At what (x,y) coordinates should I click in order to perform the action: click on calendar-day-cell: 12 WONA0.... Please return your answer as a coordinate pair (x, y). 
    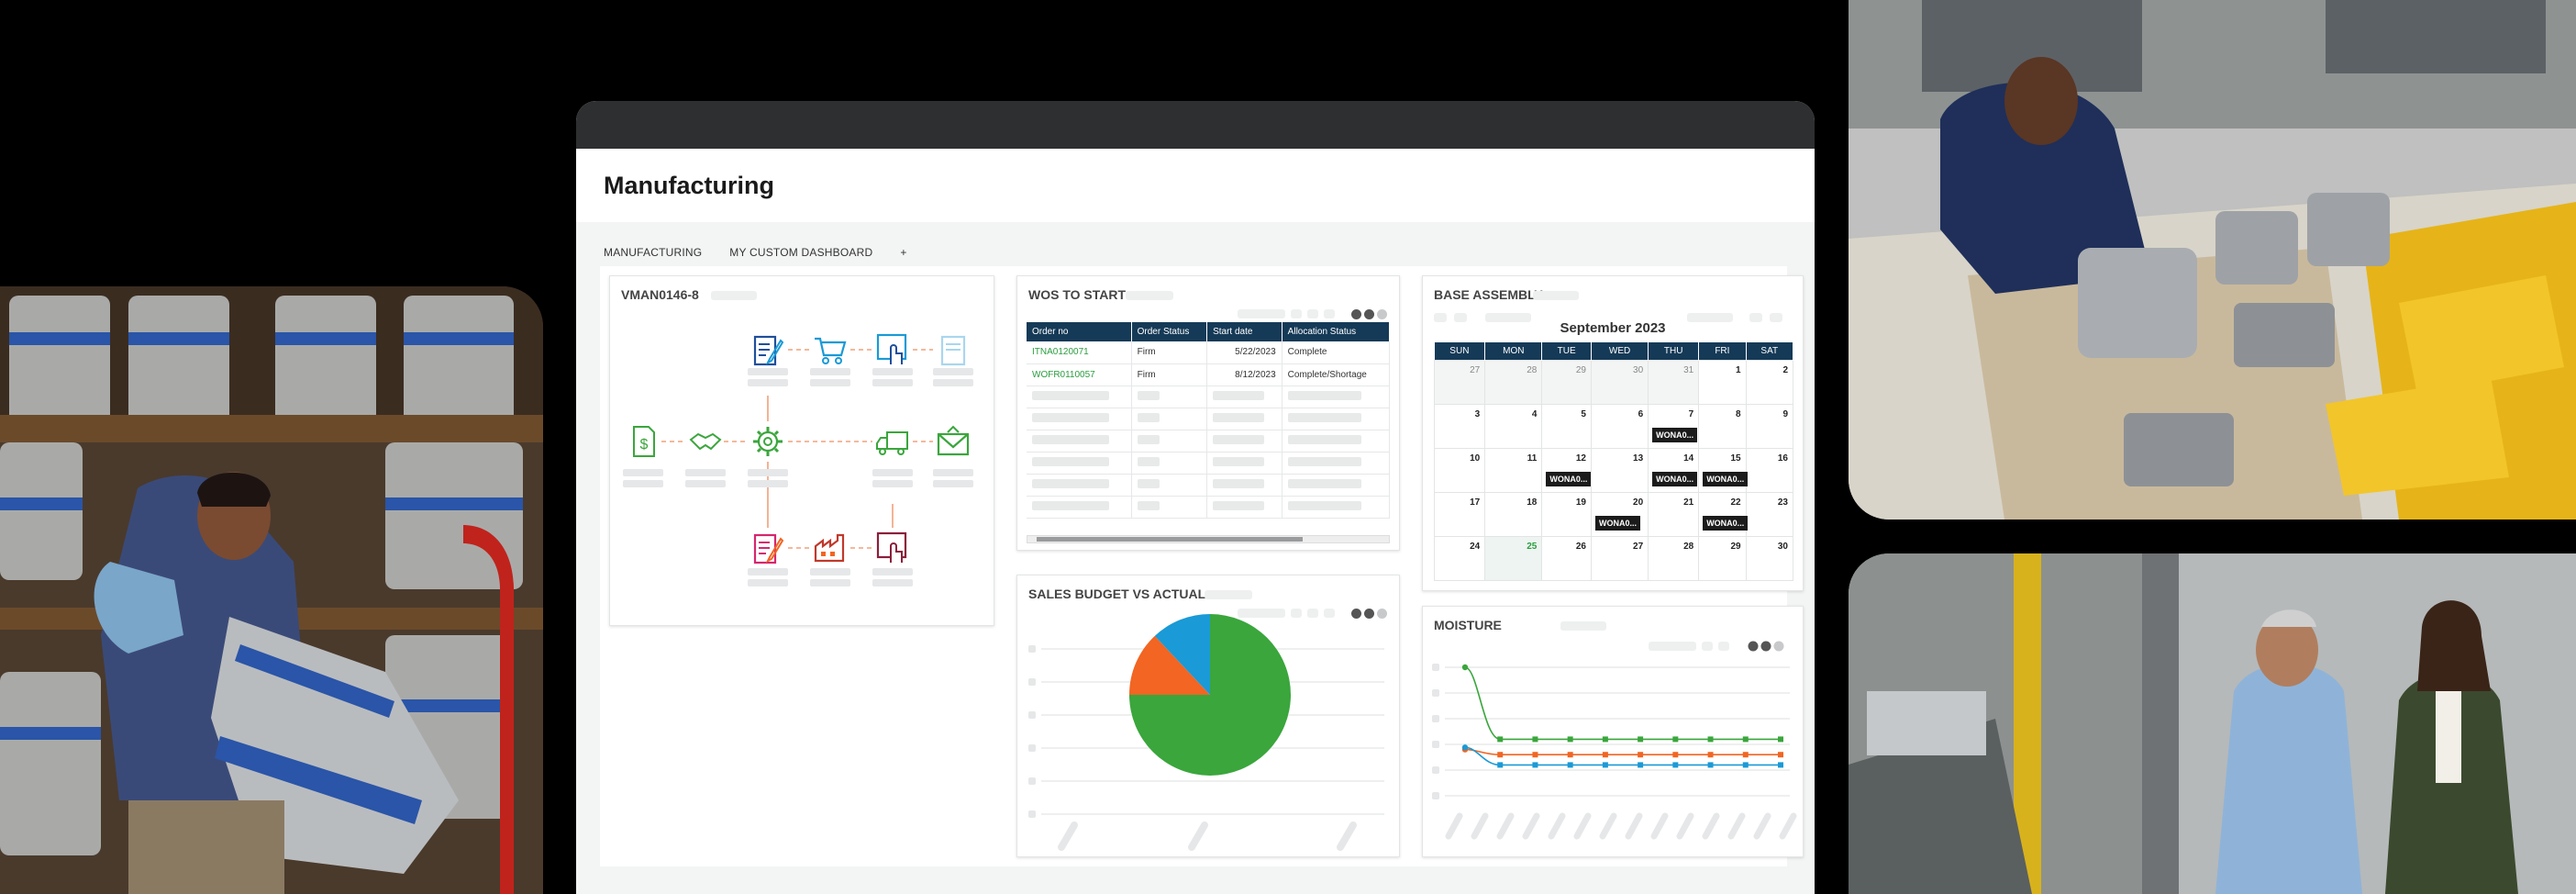
    Looking at the image, I should click on (1566, 470).